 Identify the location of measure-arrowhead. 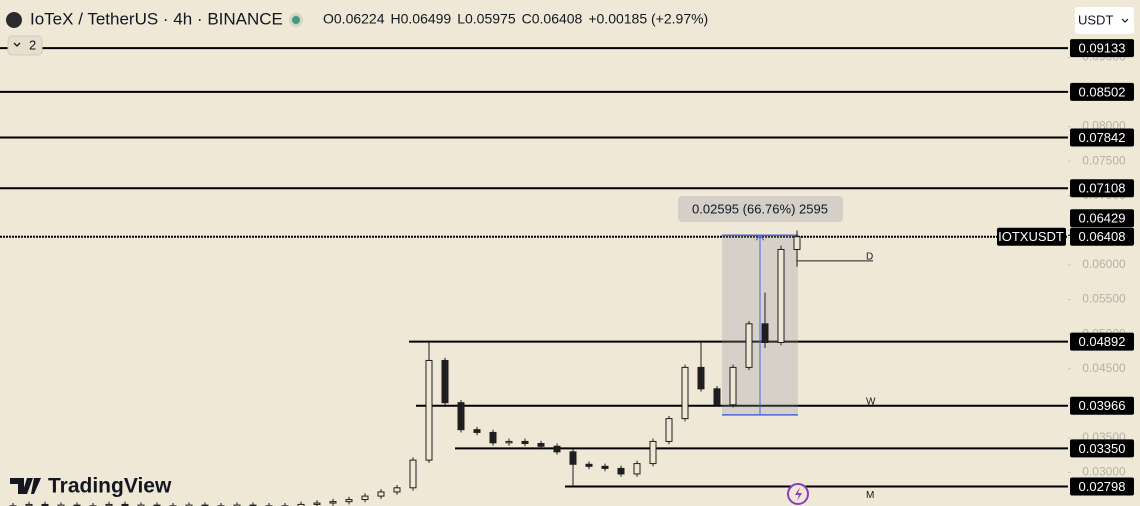
(760, 237).